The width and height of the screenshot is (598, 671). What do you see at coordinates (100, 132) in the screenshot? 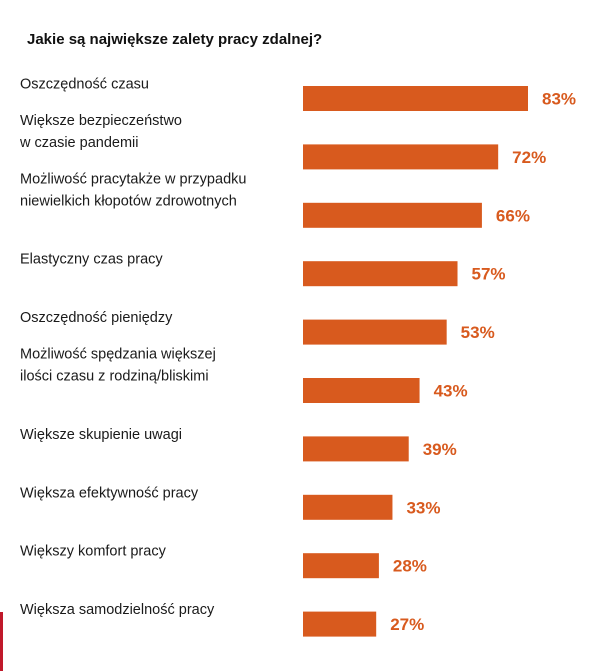
I see `category-label-2: Większe bezpieczeństwo w czasie pandemii` at bounding box center [100, 132].